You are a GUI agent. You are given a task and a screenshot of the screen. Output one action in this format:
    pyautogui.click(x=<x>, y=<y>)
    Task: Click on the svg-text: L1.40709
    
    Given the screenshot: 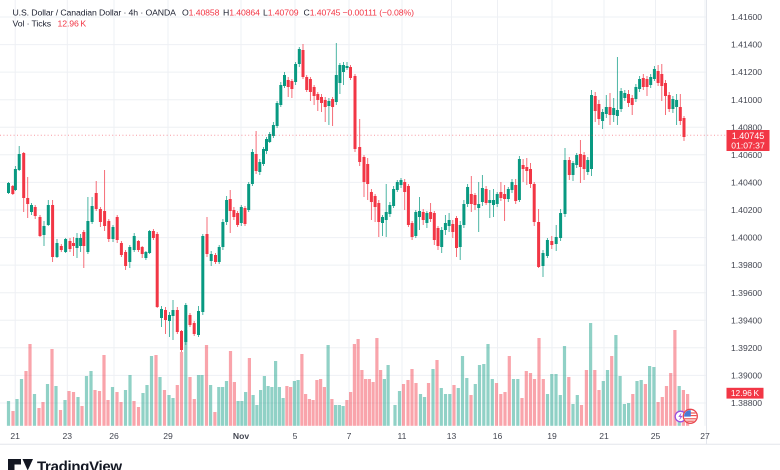 What is the action you would take?
    pyautogui.click(x=281, y=13)
    